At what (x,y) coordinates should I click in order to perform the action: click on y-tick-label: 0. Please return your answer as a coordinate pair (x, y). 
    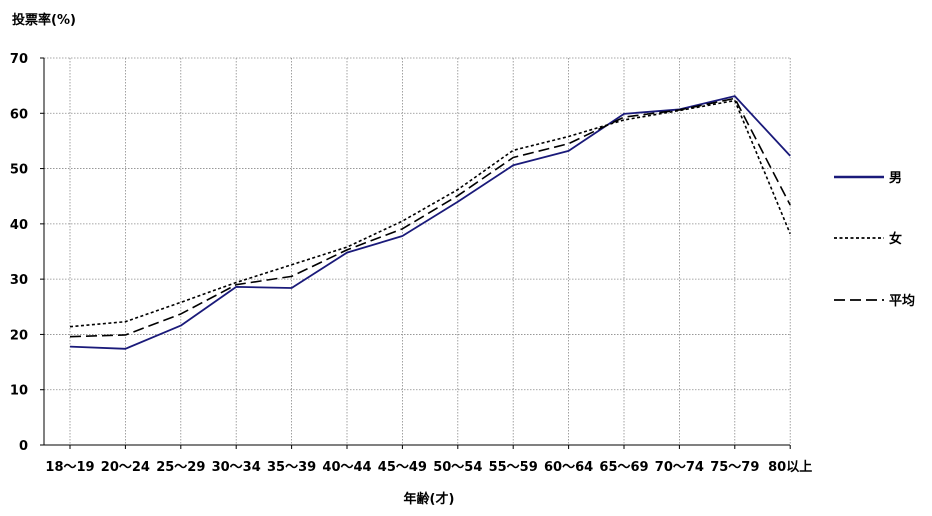
    Looking at the image, I should click on (23, 446).